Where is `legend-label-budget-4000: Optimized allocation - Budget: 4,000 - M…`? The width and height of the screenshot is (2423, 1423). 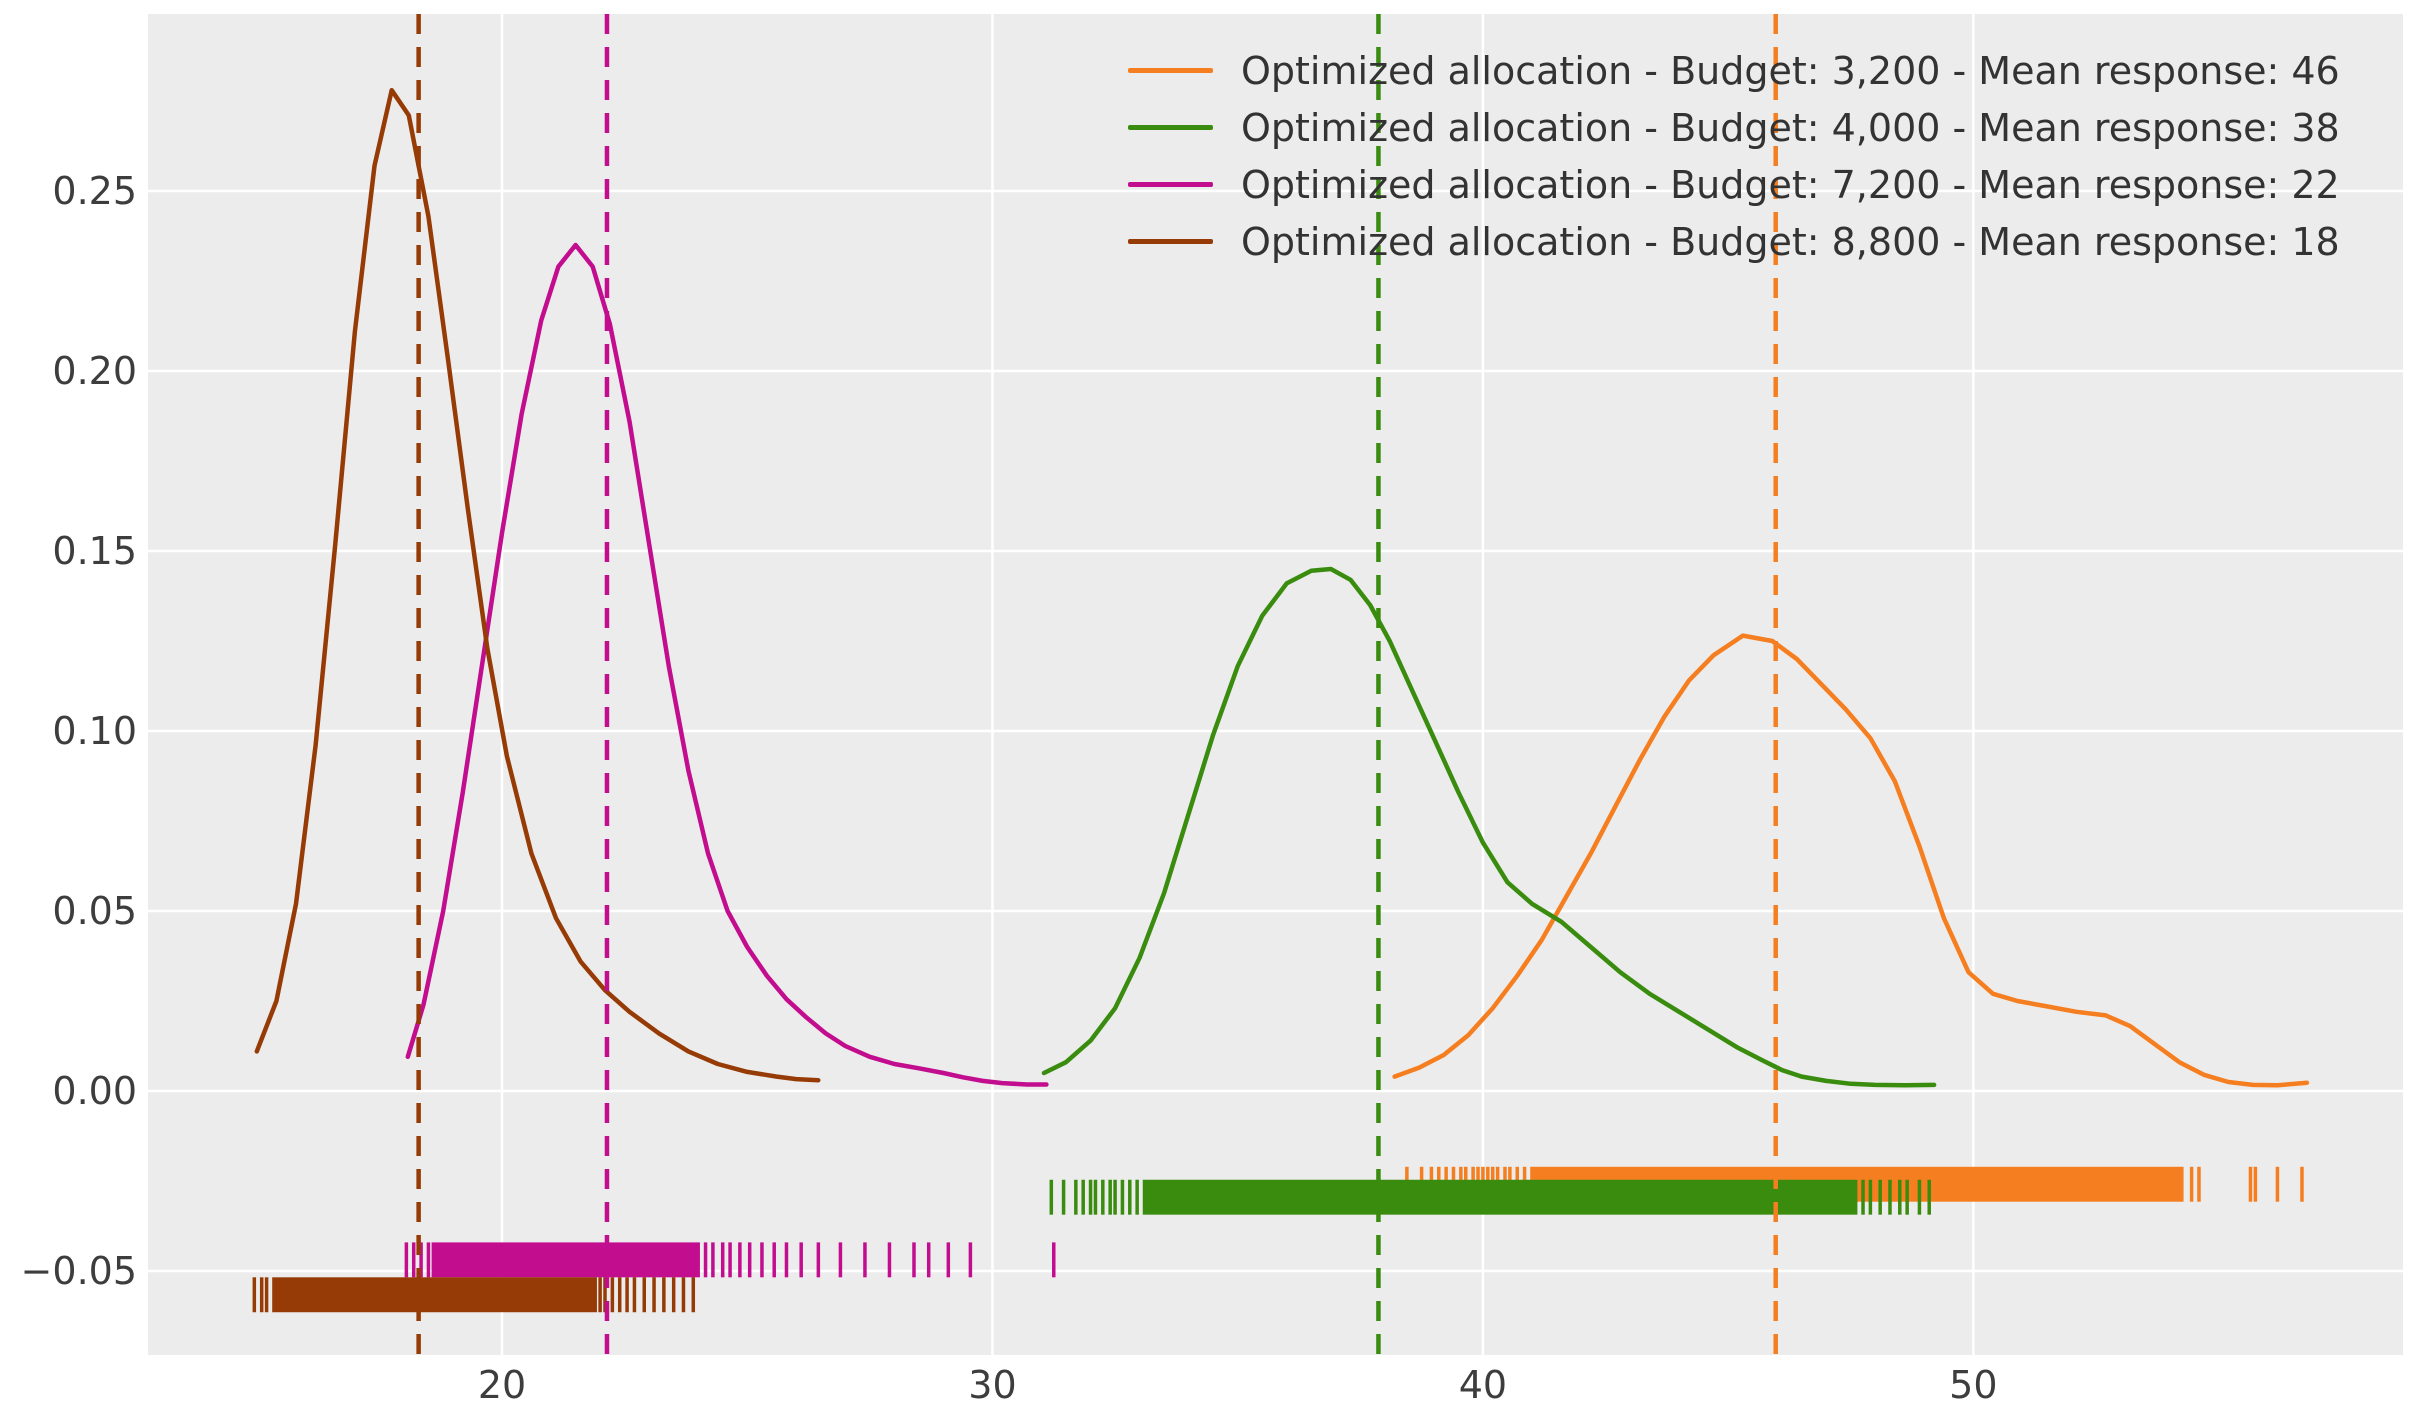
legend-label-budget-4000: Optimized allocation - Budget: 4,000 - M… is located at coordinates (1790, 127).